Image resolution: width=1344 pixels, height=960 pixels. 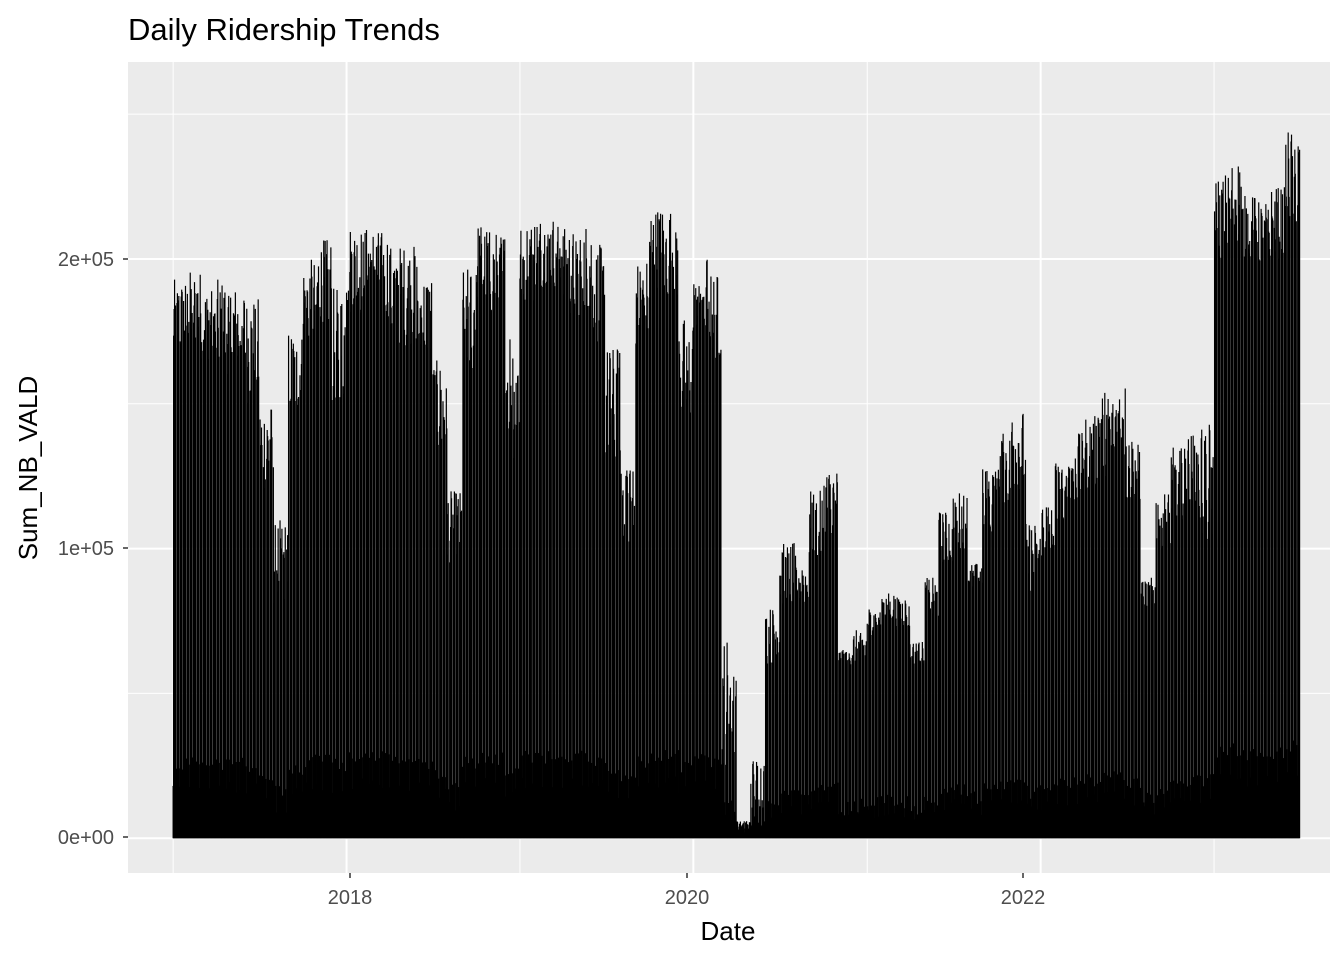 I want to click on y-tick-label-0: 0e+00, so click(x=86, y=838).